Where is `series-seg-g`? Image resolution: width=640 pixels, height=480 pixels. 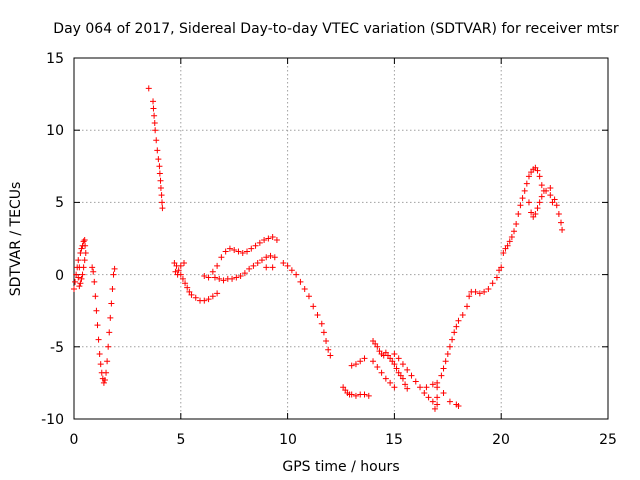 series-seg-g is located at coordinates (307, 309).